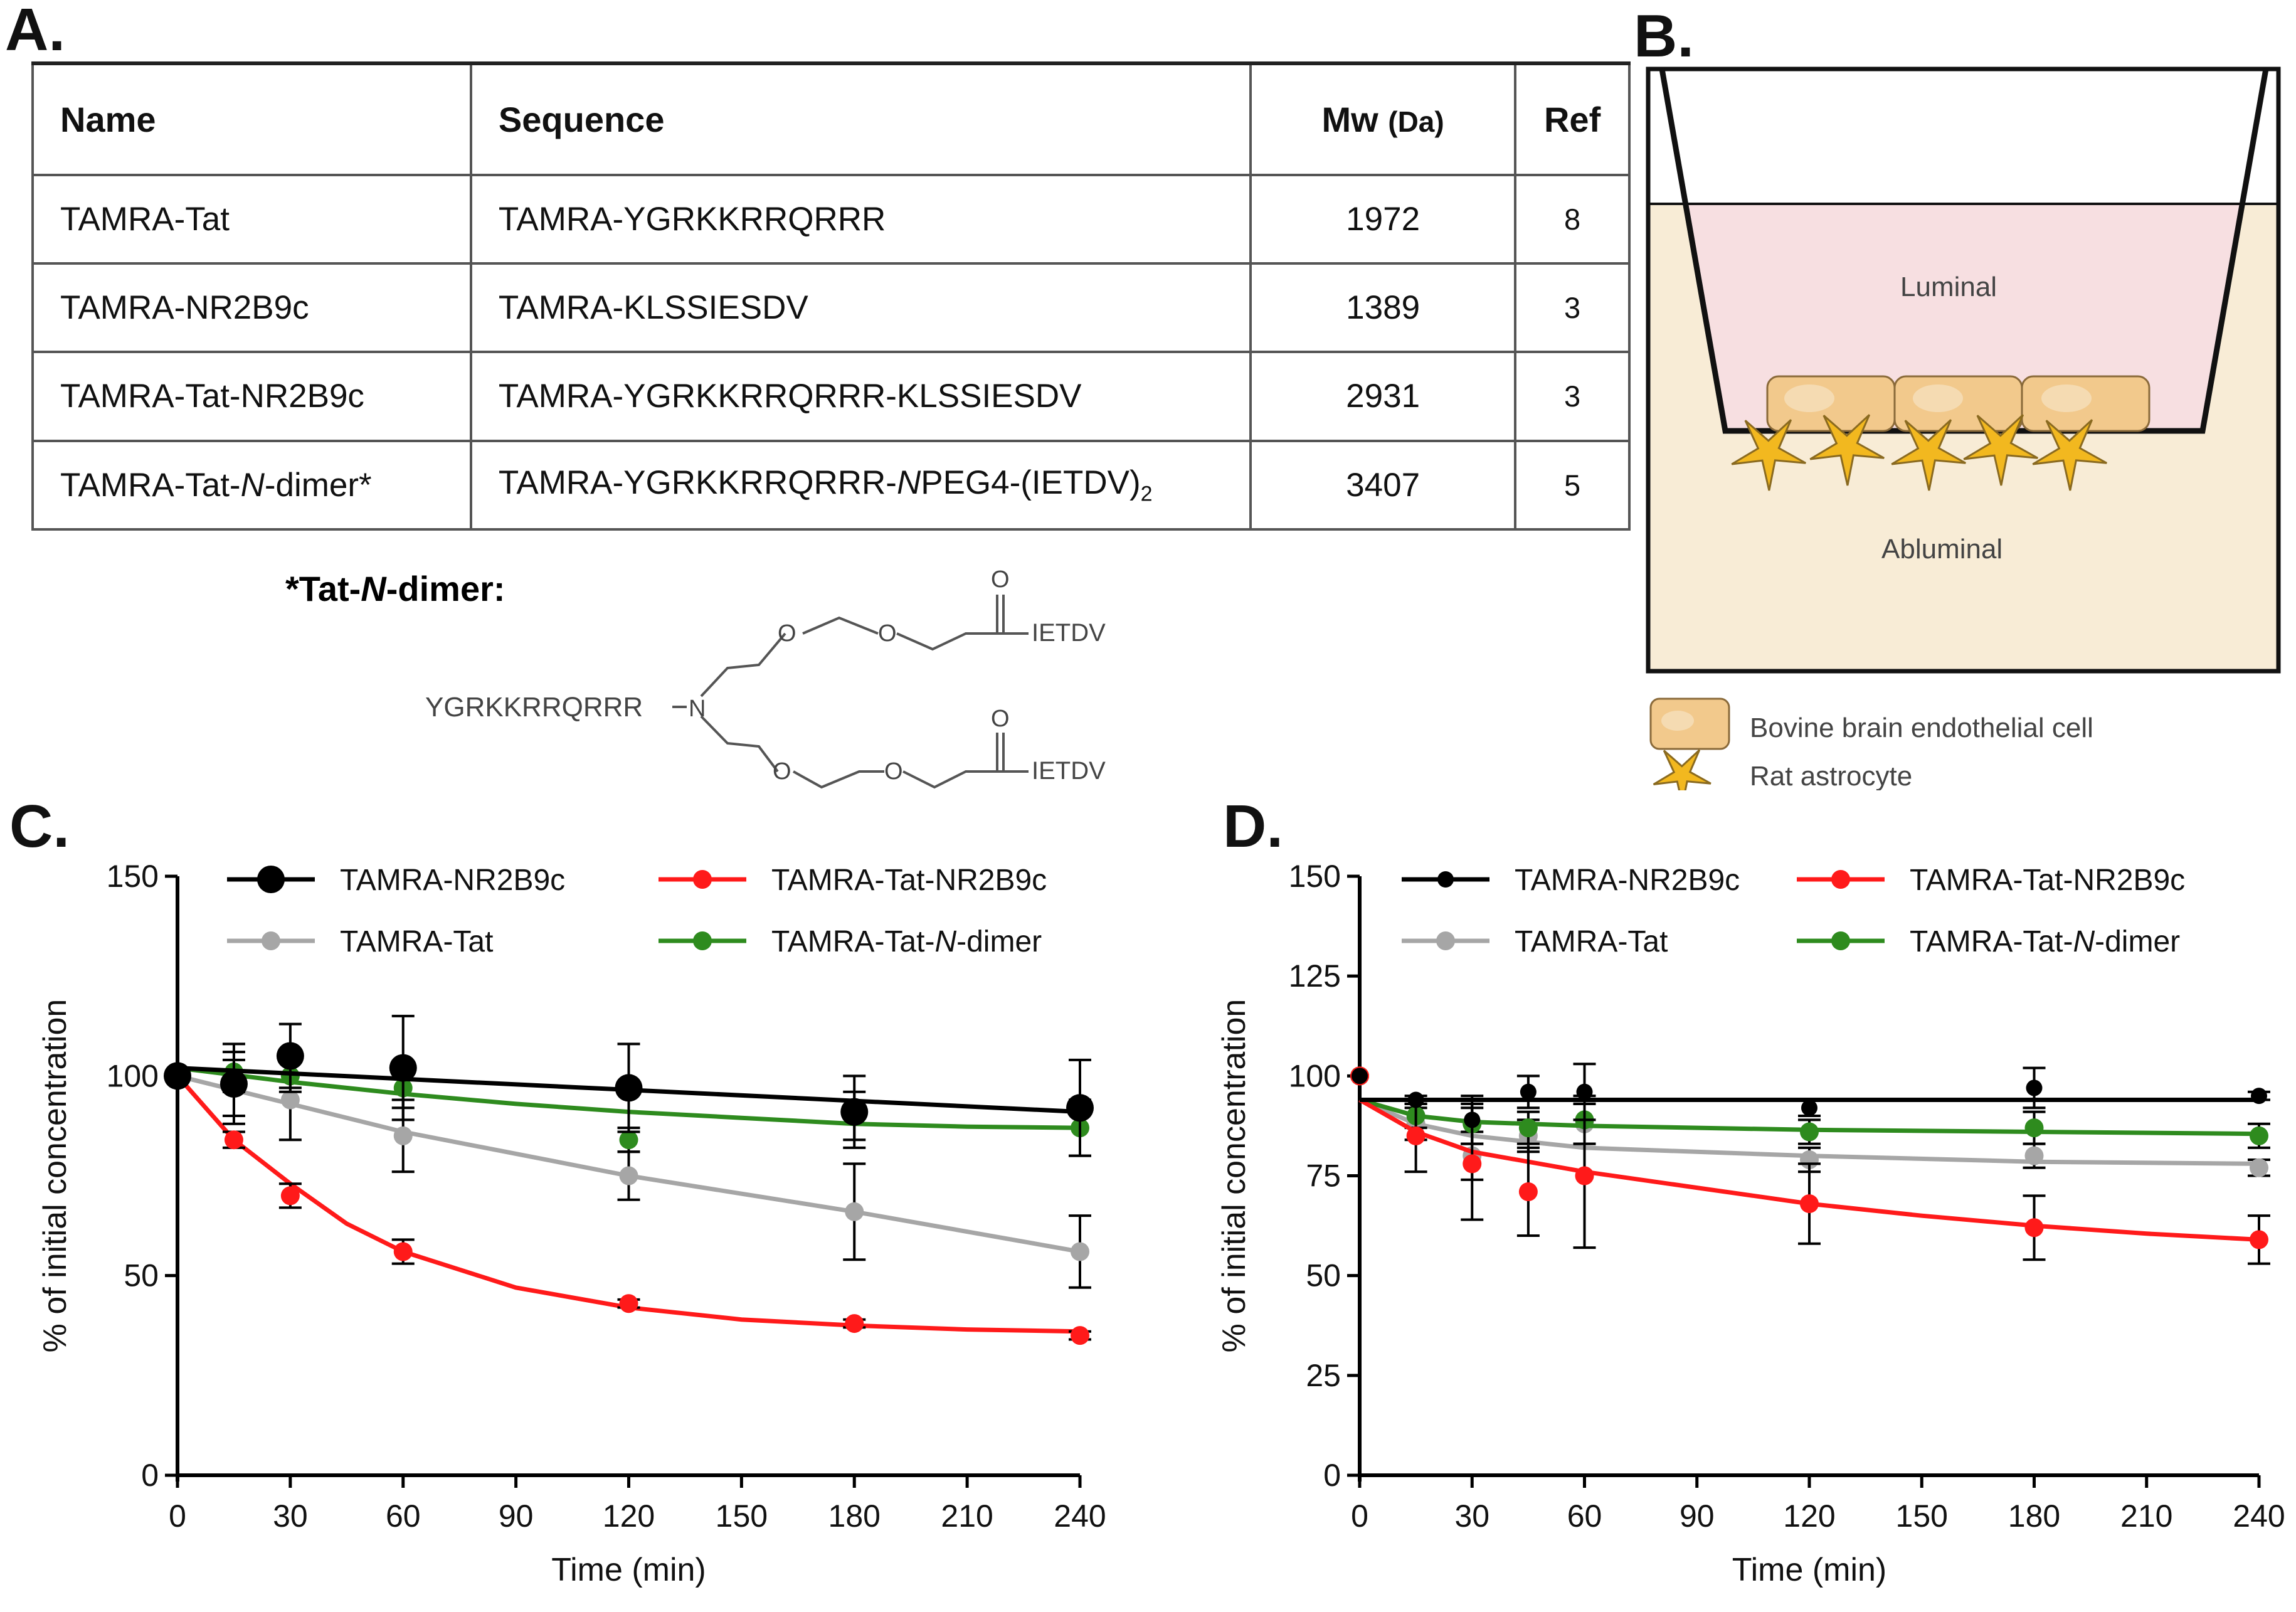 This screenshot has height=1612, width=2296. What do you see at coordinates (1921, 728) in the screenshot?
I see `legend-endothelial-label: Bovine brain endothelial cell` at bounding box center [1921, 728].